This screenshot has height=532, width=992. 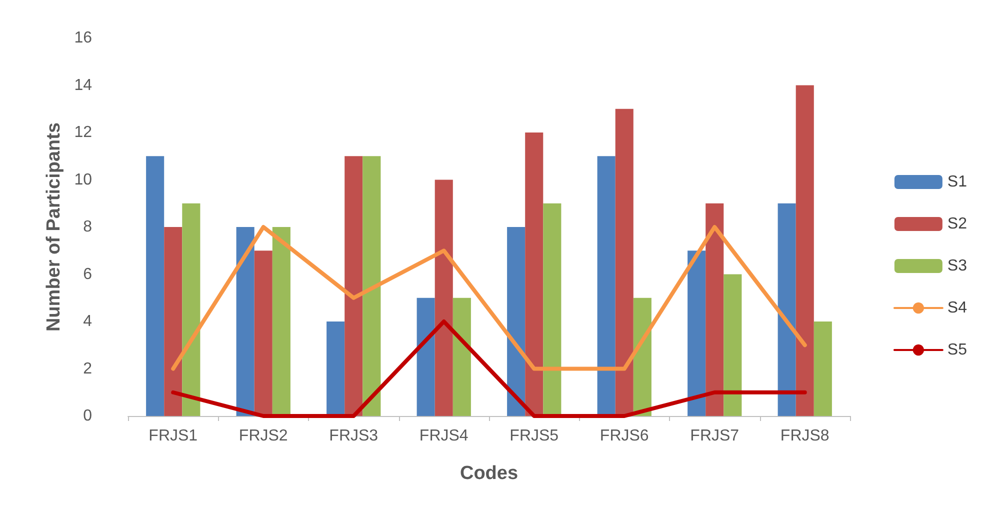 What do you see at coordinates (173, 436) in the screenshot?
I see `x-tick-label: FRJS1` at bounding box center [173, 436].